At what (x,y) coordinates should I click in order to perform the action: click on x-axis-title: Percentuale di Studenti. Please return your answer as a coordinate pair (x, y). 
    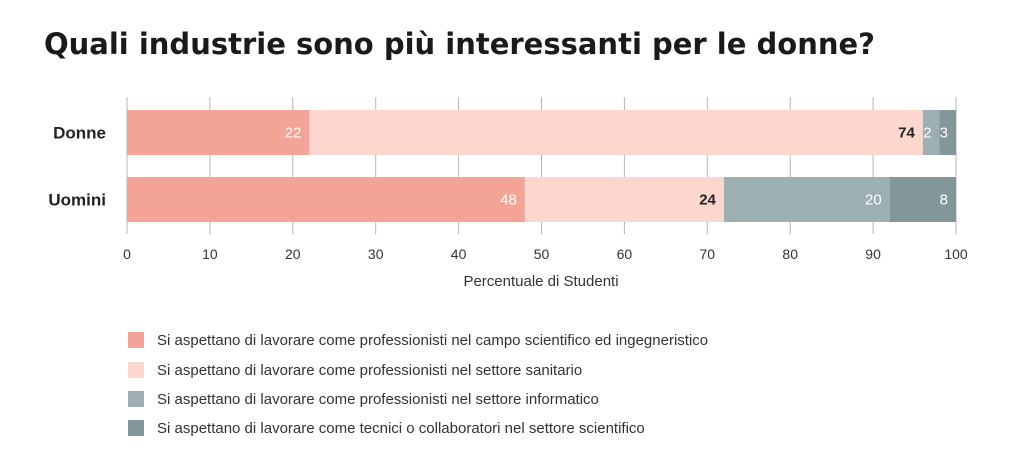
    Looking at the image, I should click on (540, 281).